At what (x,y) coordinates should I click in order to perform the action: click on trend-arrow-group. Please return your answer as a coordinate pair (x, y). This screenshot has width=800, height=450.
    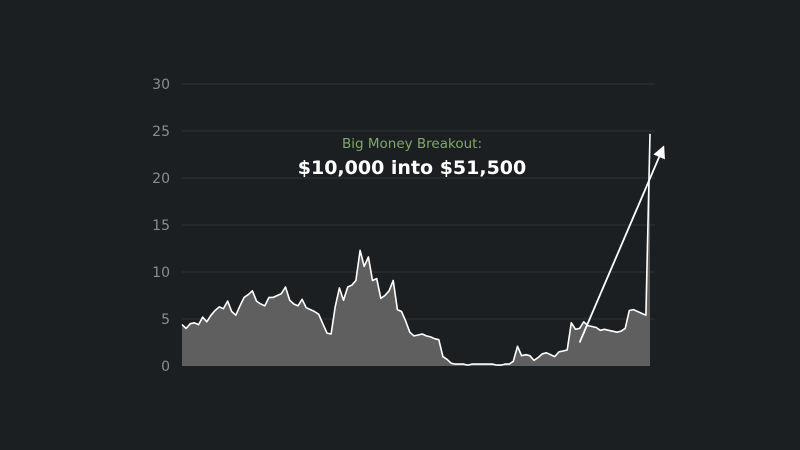
    Looking at the image, I should click on (621, 244).